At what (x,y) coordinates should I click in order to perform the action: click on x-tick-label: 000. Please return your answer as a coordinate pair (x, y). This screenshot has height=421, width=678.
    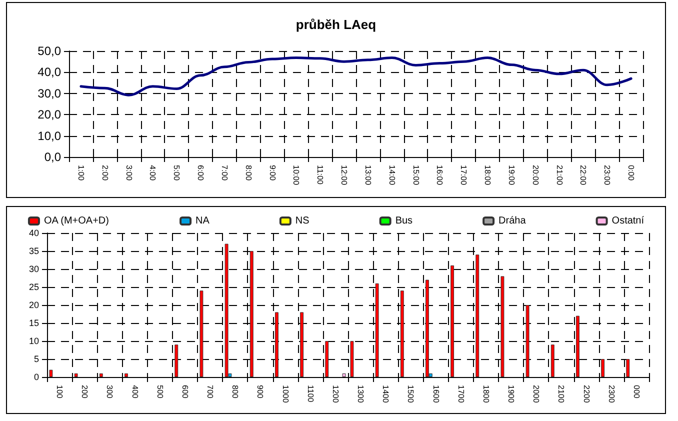
    Looking at the image, I should click on (636, 392).